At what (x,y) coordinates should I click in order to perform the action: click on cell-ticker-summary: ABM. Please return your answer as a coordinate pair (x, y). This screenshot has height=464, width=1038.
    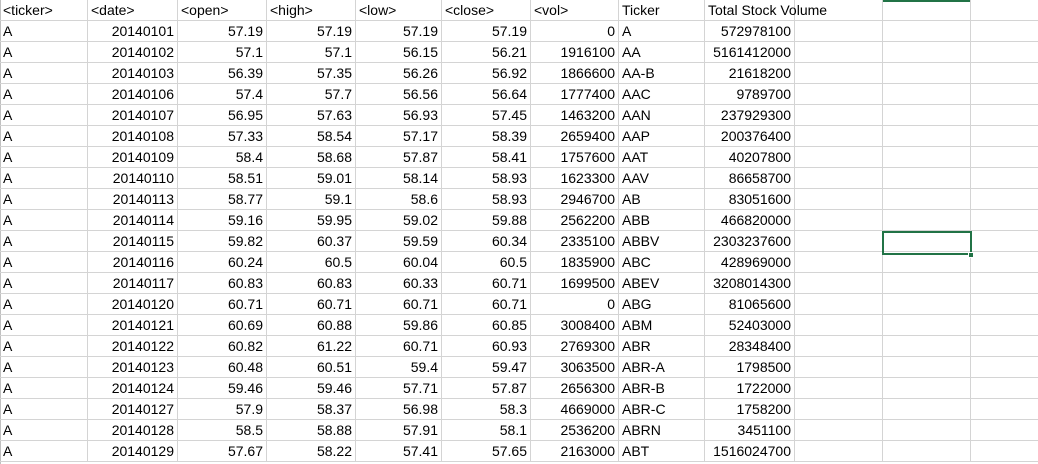
    Looking at the image, I should click on (662, 325).